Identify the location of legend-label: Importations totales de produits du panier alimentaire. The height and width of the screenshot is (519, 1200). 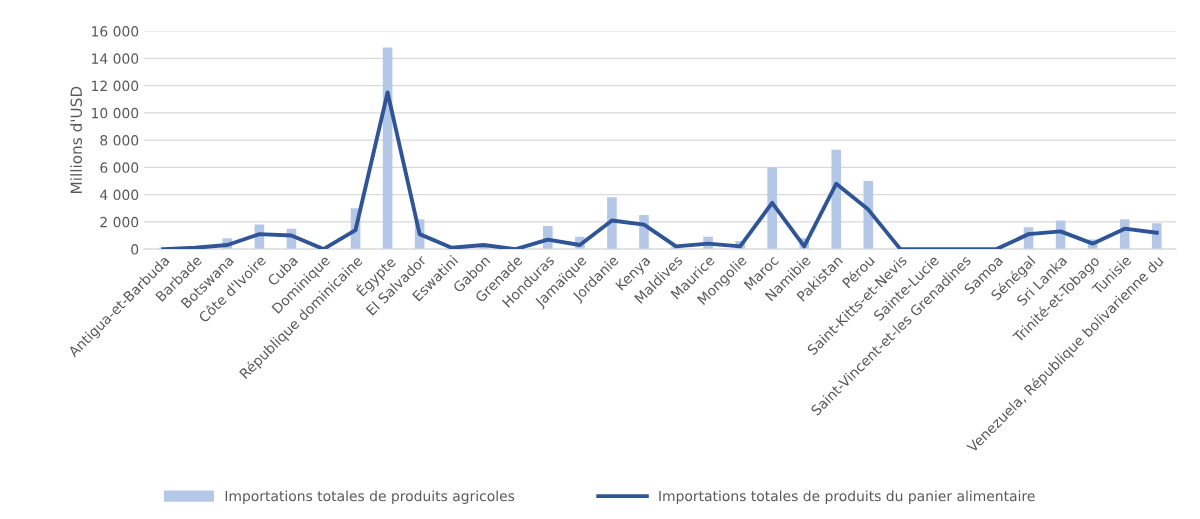
(847, 497).